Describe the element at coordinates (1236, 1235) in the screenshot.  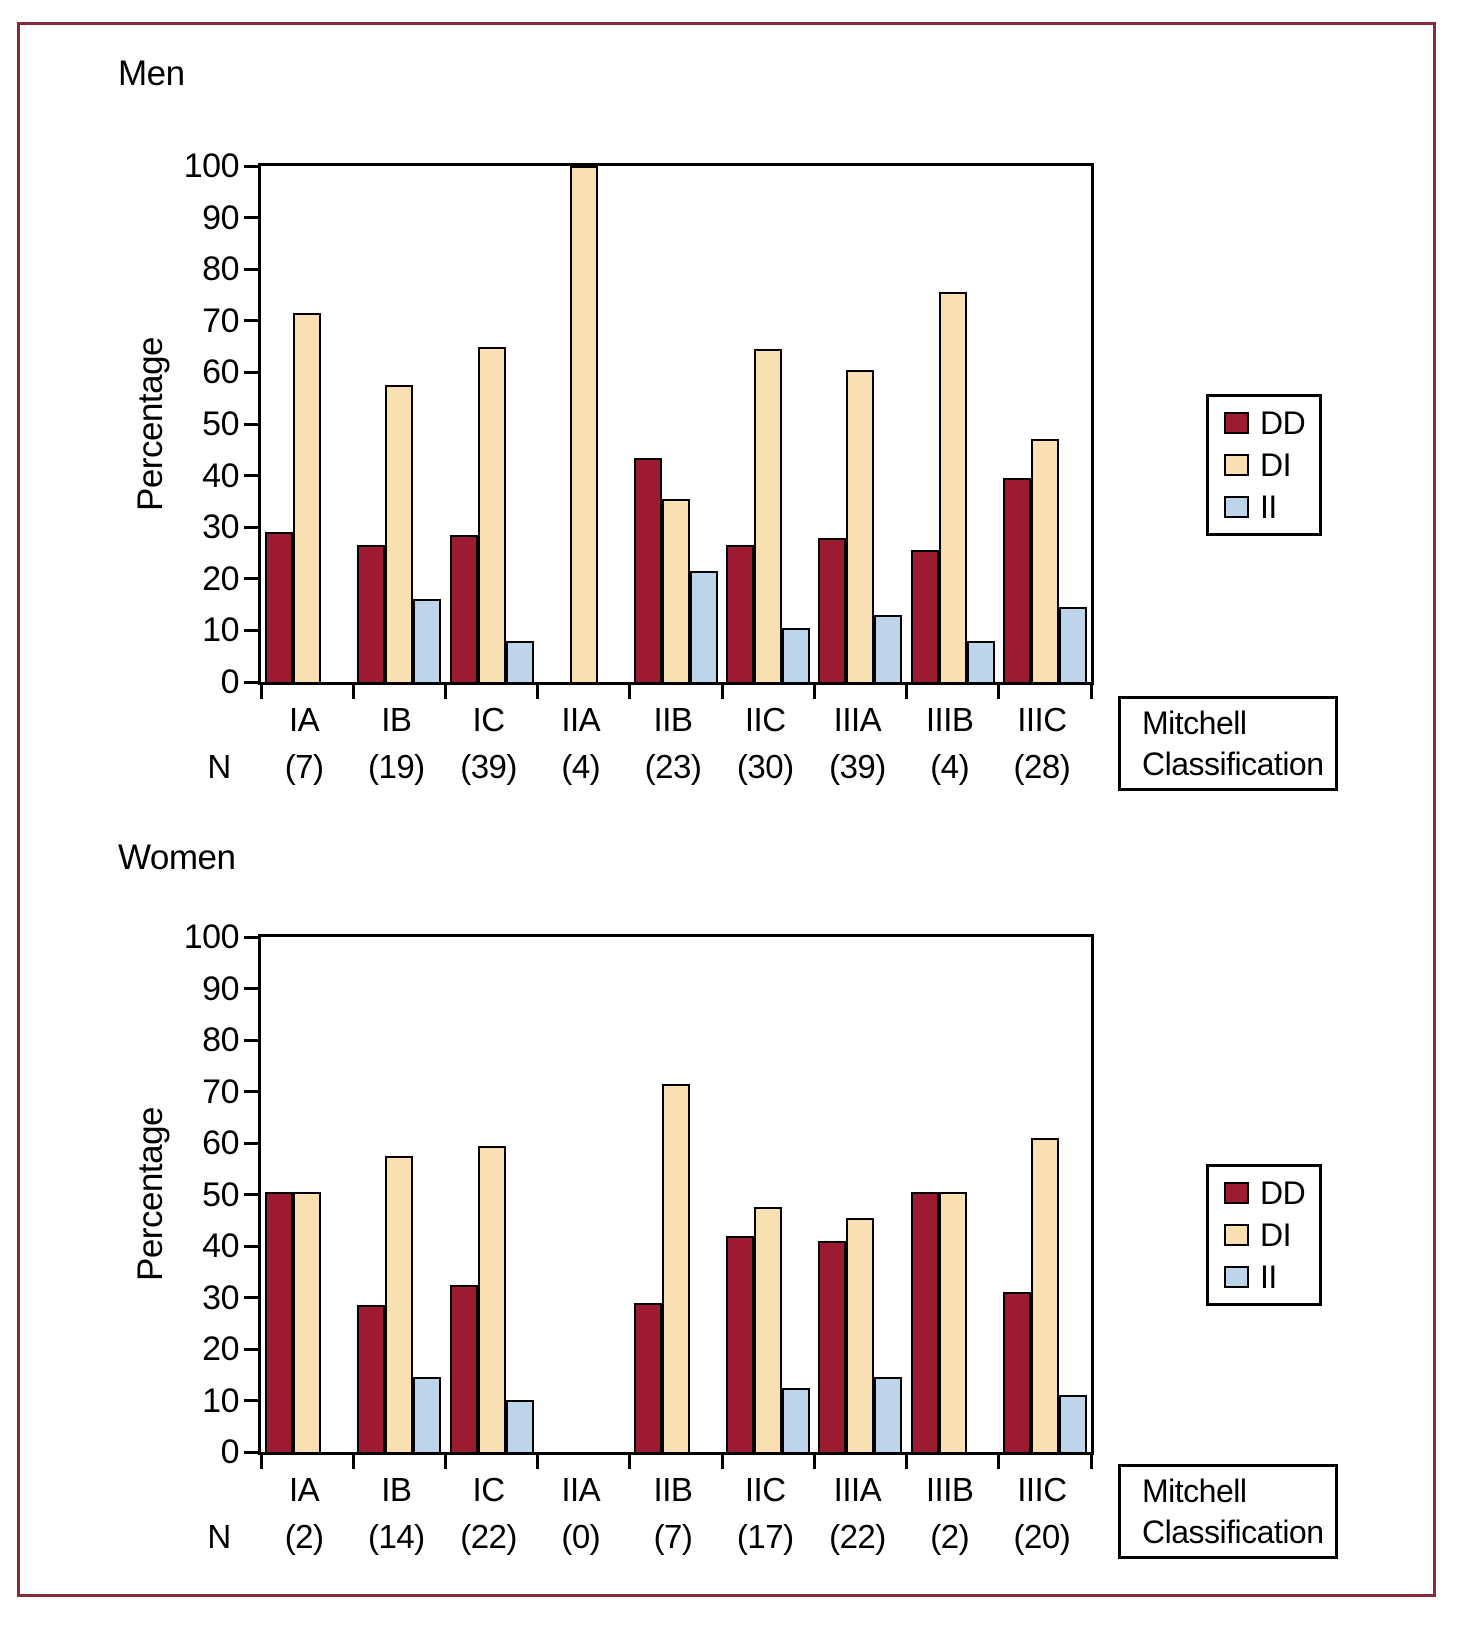
I see `di-swatch` at that location.